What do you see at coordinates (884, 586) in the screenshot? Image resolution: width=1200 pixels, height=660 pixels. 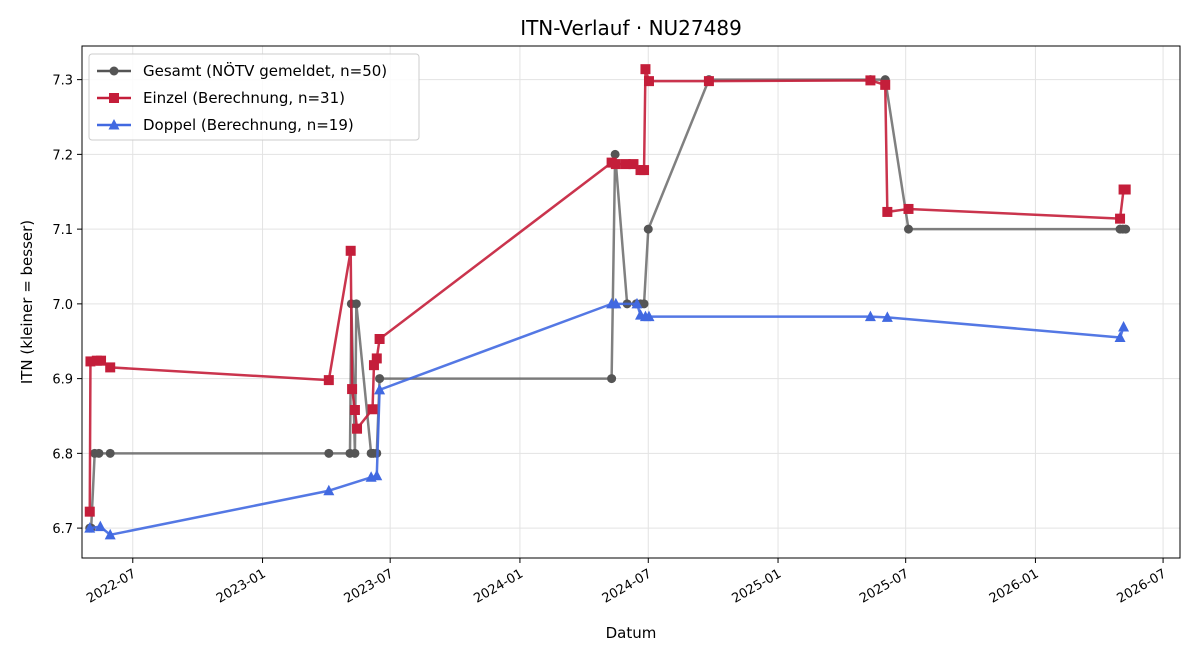 I see `x-tick-label: 2025-07` at bounding box center [884, 586].